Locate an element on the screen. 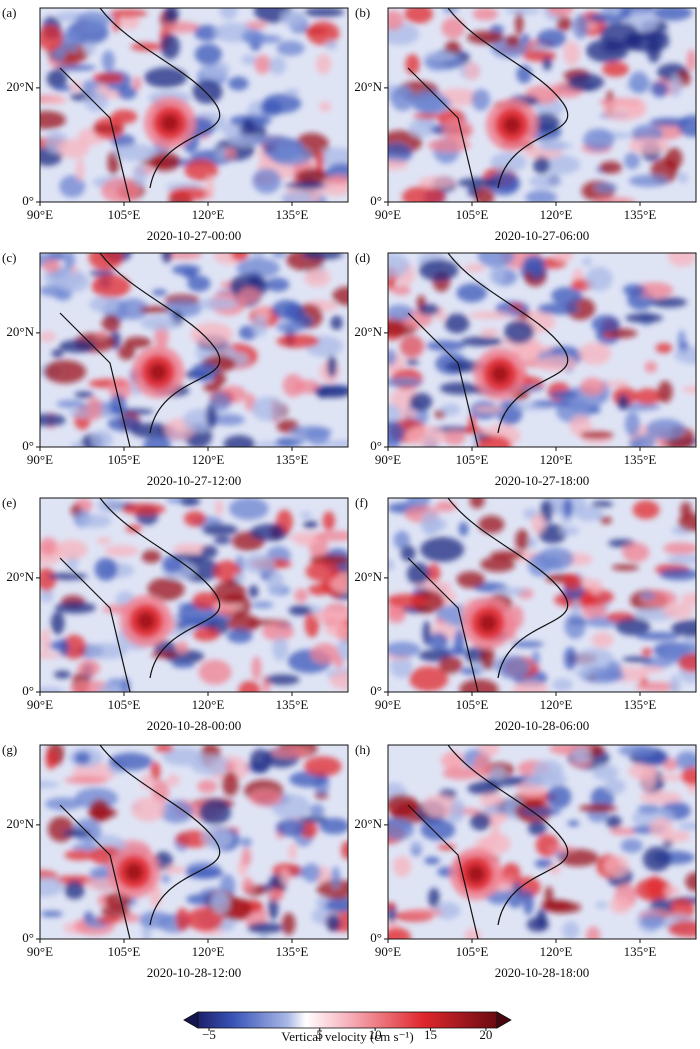  panel-date: 2020-10-27-06:00 is located at coordinates (542, 235).